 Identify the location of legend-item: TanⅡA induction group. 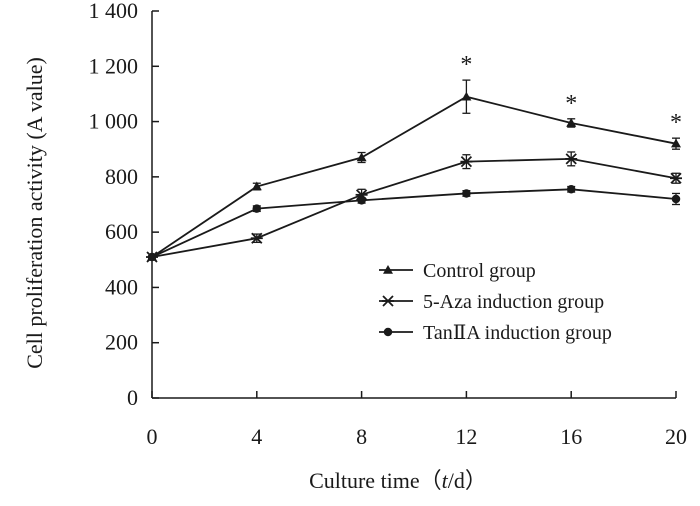
(495, 333).